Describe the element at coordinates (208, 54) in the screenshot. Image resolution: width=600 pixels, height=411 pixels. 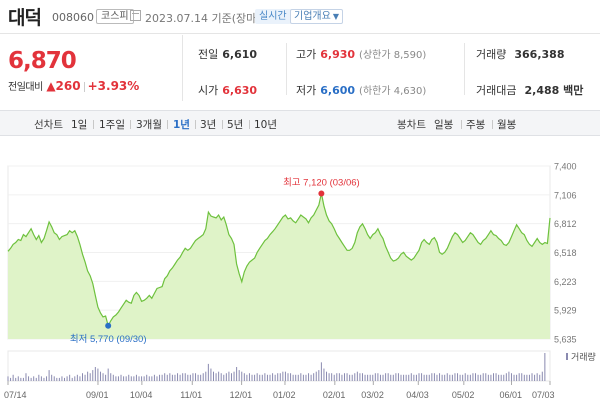
I see `prev-close-label: 전일` at that location.